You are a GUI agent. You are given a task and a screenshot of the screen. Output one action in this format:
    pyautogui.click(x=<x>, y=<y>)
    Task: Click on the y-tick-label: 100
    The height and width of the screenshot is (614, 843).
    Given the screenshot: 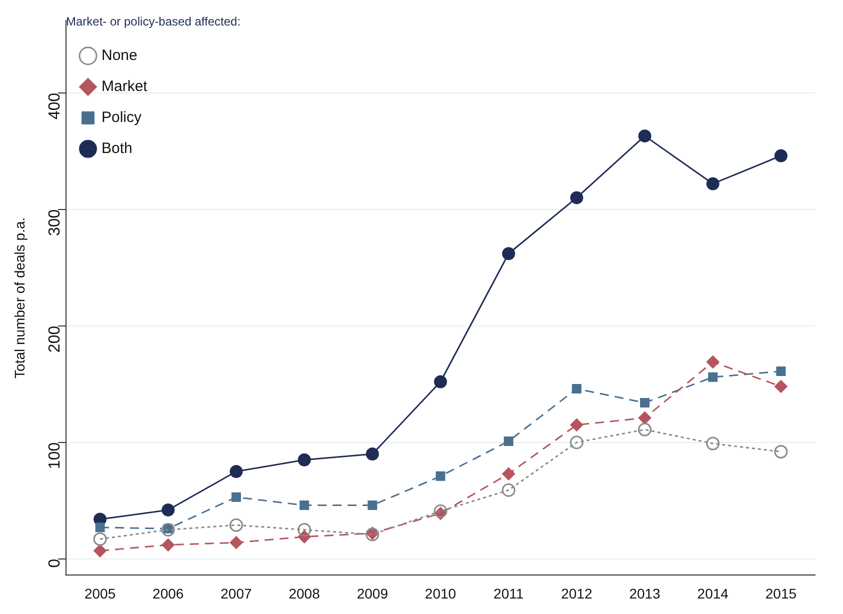 What is the action you would take?
    pyautogui.click(x=55, y=456)
    